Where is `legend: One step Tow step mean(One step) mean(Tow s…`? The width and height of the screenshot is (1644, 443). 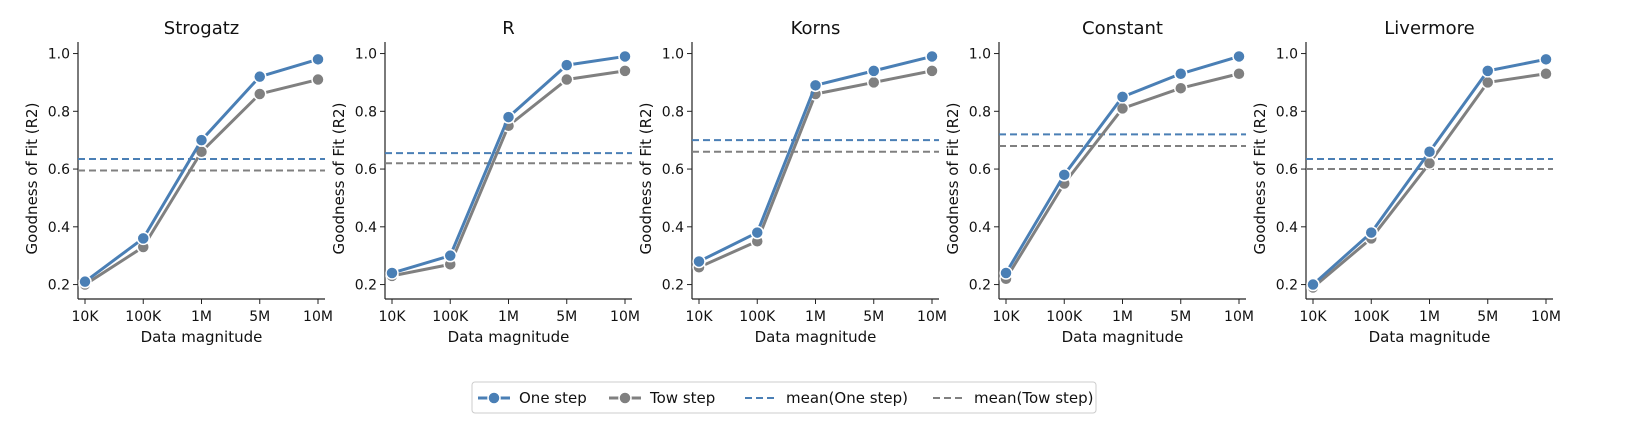 legend: One step Tow step mean(One step) mean(Tow s… is located at coordinates (784, 397).